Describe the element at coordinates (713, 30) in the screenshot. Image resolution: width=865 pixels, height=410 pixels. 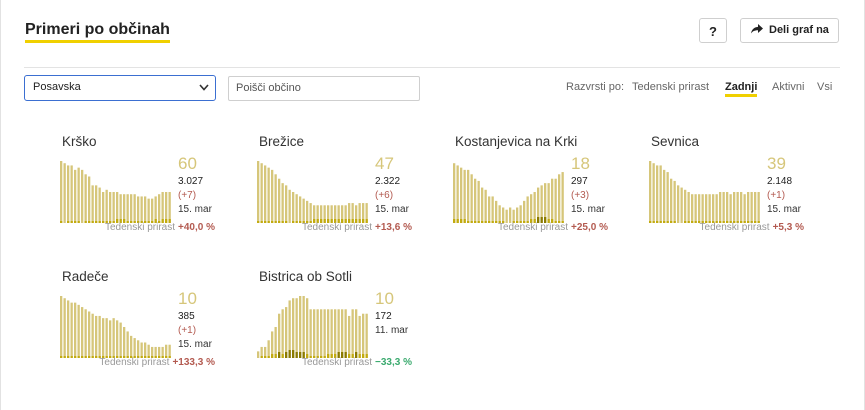
I see `help-button: ?` at that location.